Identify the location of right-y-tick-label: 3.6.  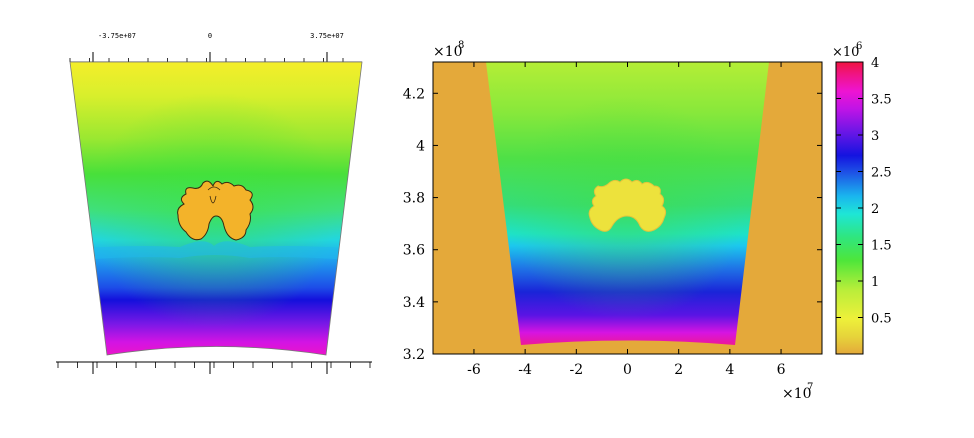
(414, 251).